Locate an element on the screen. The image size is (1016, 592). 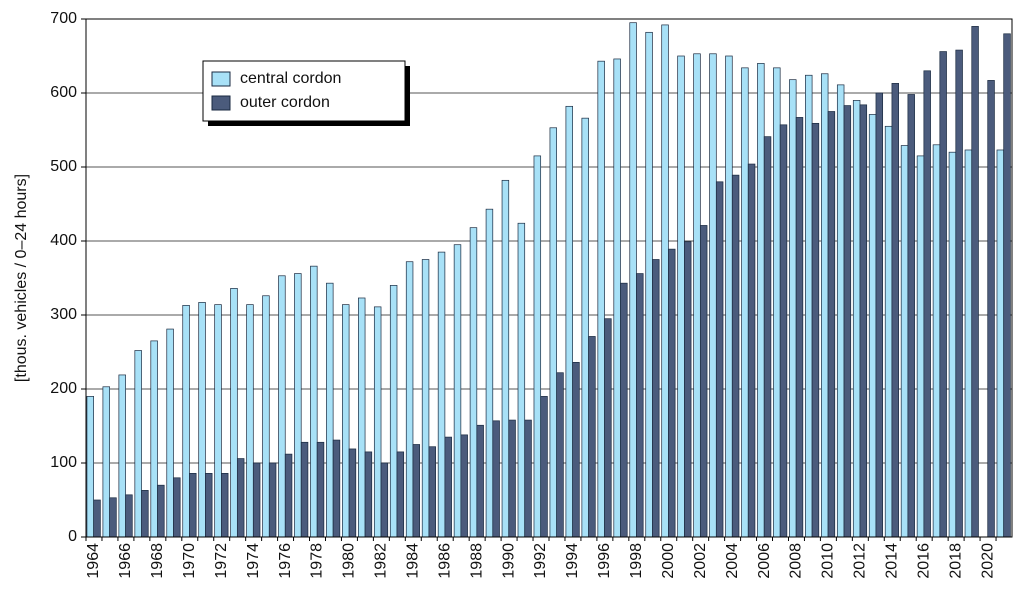
x-tick-label: 1966 is located at coordinates (125, 561).